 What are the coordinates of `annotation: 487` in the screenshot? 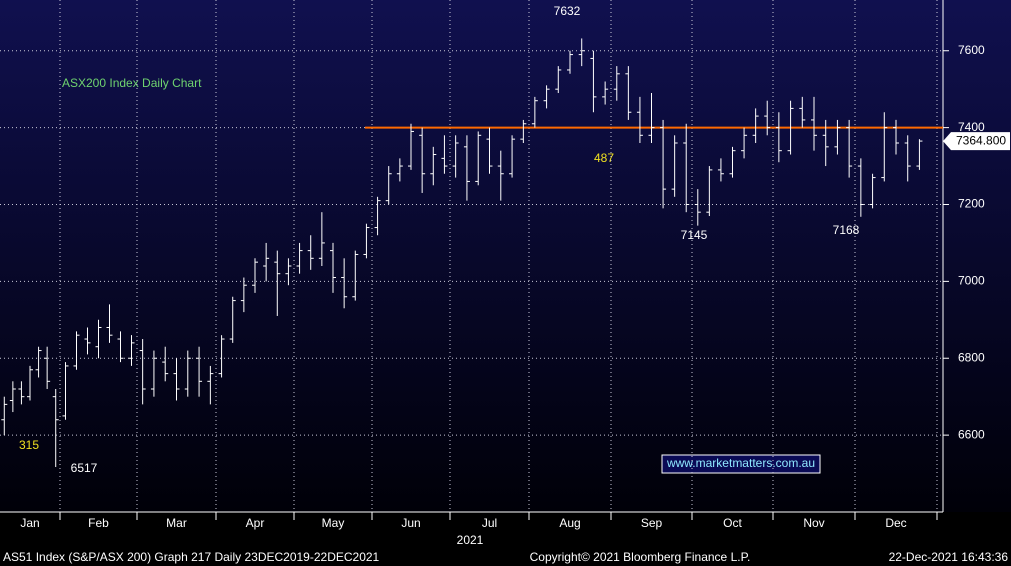 It's located at (604, 158).